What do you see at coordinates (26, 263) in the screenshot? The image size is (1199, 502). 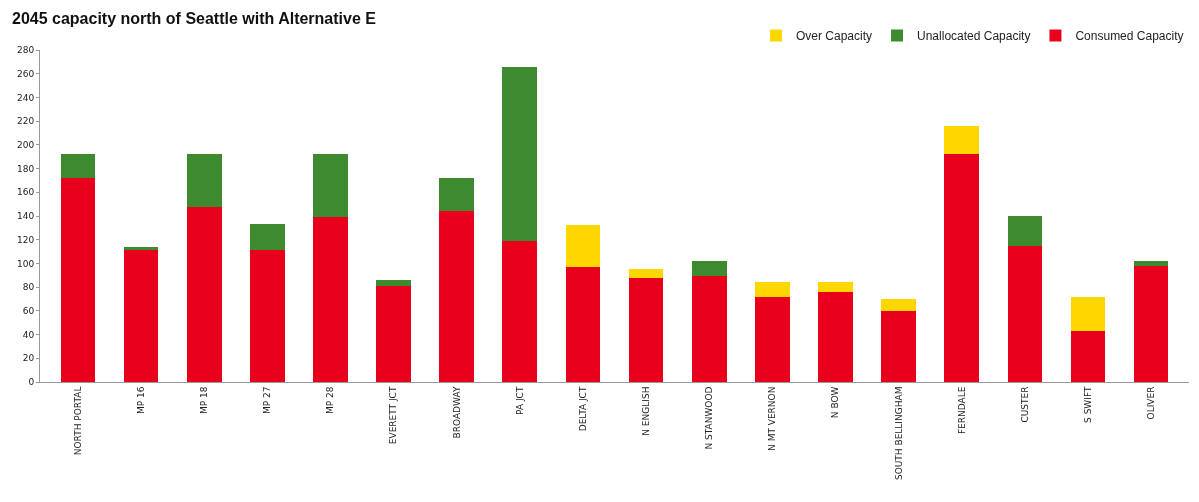 I see `y-tick-label: 100` at bounding box center [26, 263].